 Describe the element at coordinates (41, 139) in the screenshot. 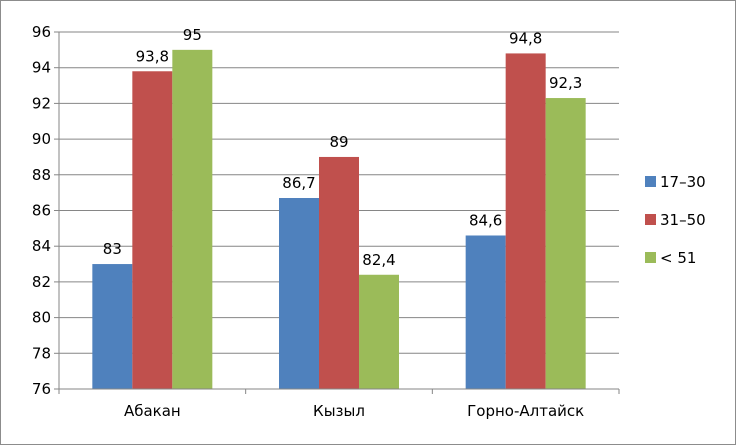

I see `y-tick-label: 90` at that location.